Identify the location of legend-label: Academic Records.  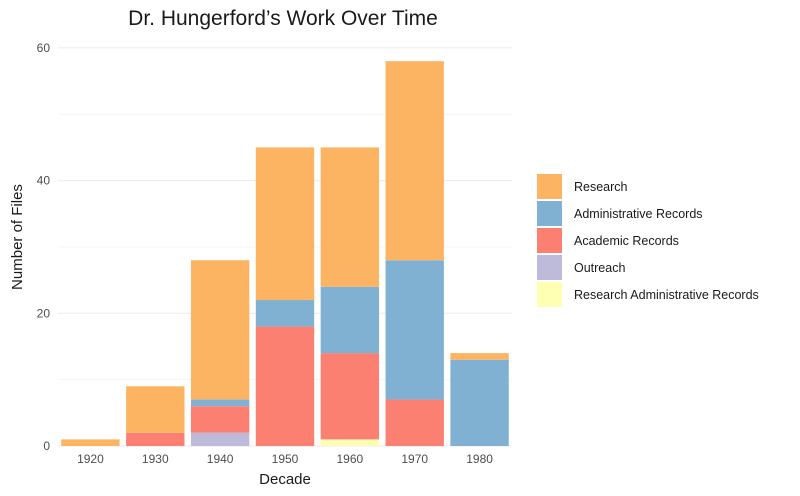
(626, 241).